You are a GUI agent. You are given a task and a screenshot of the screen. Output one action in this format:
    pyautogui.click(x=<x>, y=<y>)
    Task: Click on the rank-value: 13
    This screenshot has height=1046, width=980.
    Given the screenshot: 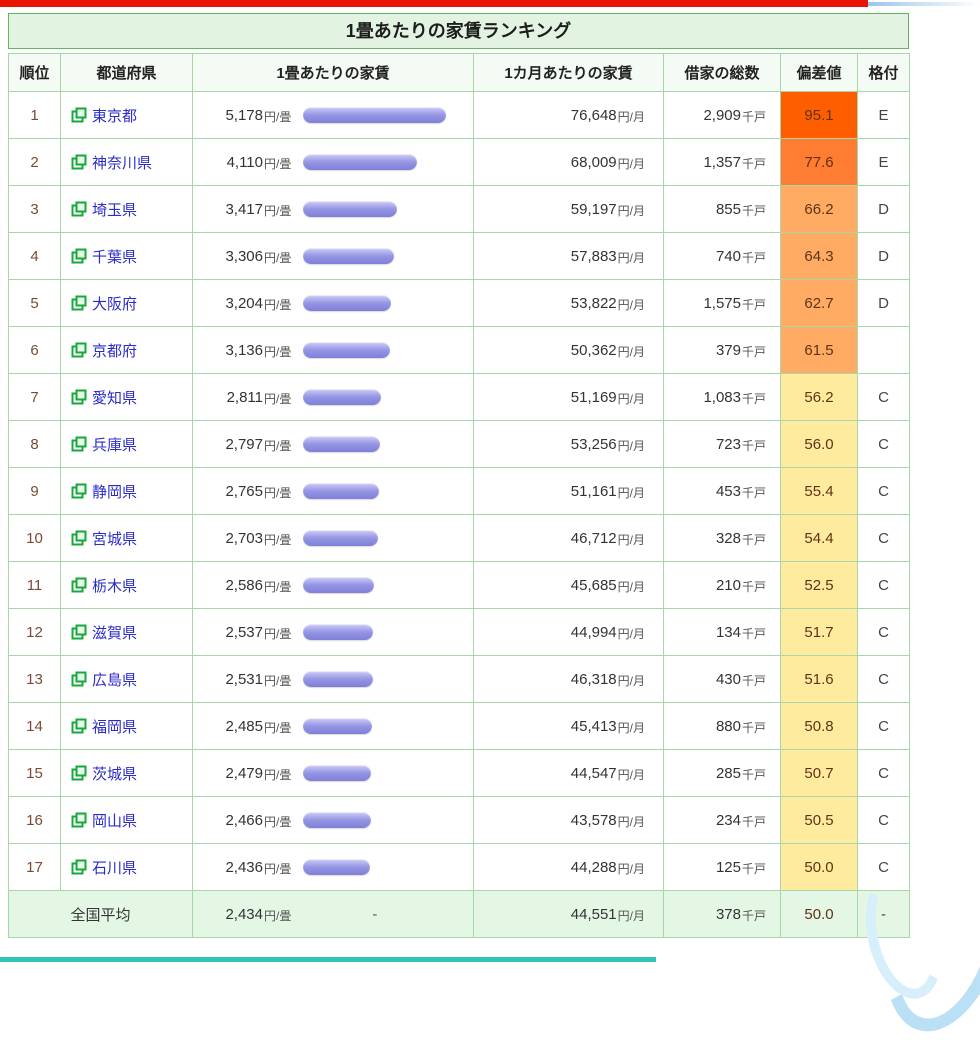 What is the action you would take?
    pyautogui.click(x=34, y=679)
    